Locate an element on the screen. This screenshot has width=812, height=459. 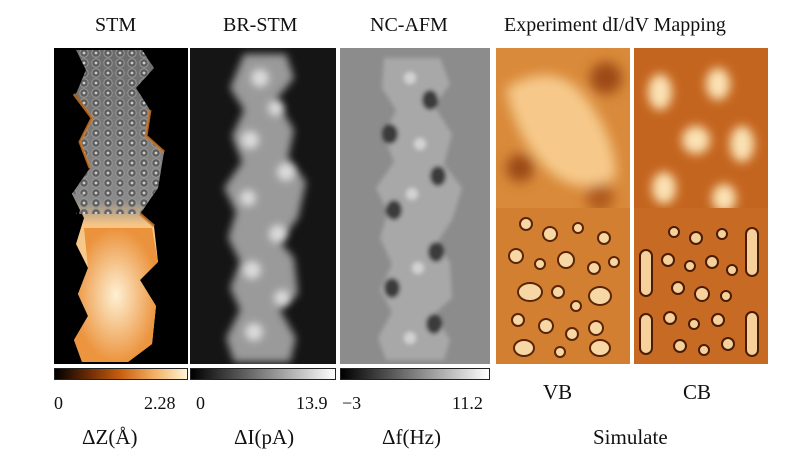
br-stm-colorbar-label: ΔI(pA) is located at coordinates (264, 437).